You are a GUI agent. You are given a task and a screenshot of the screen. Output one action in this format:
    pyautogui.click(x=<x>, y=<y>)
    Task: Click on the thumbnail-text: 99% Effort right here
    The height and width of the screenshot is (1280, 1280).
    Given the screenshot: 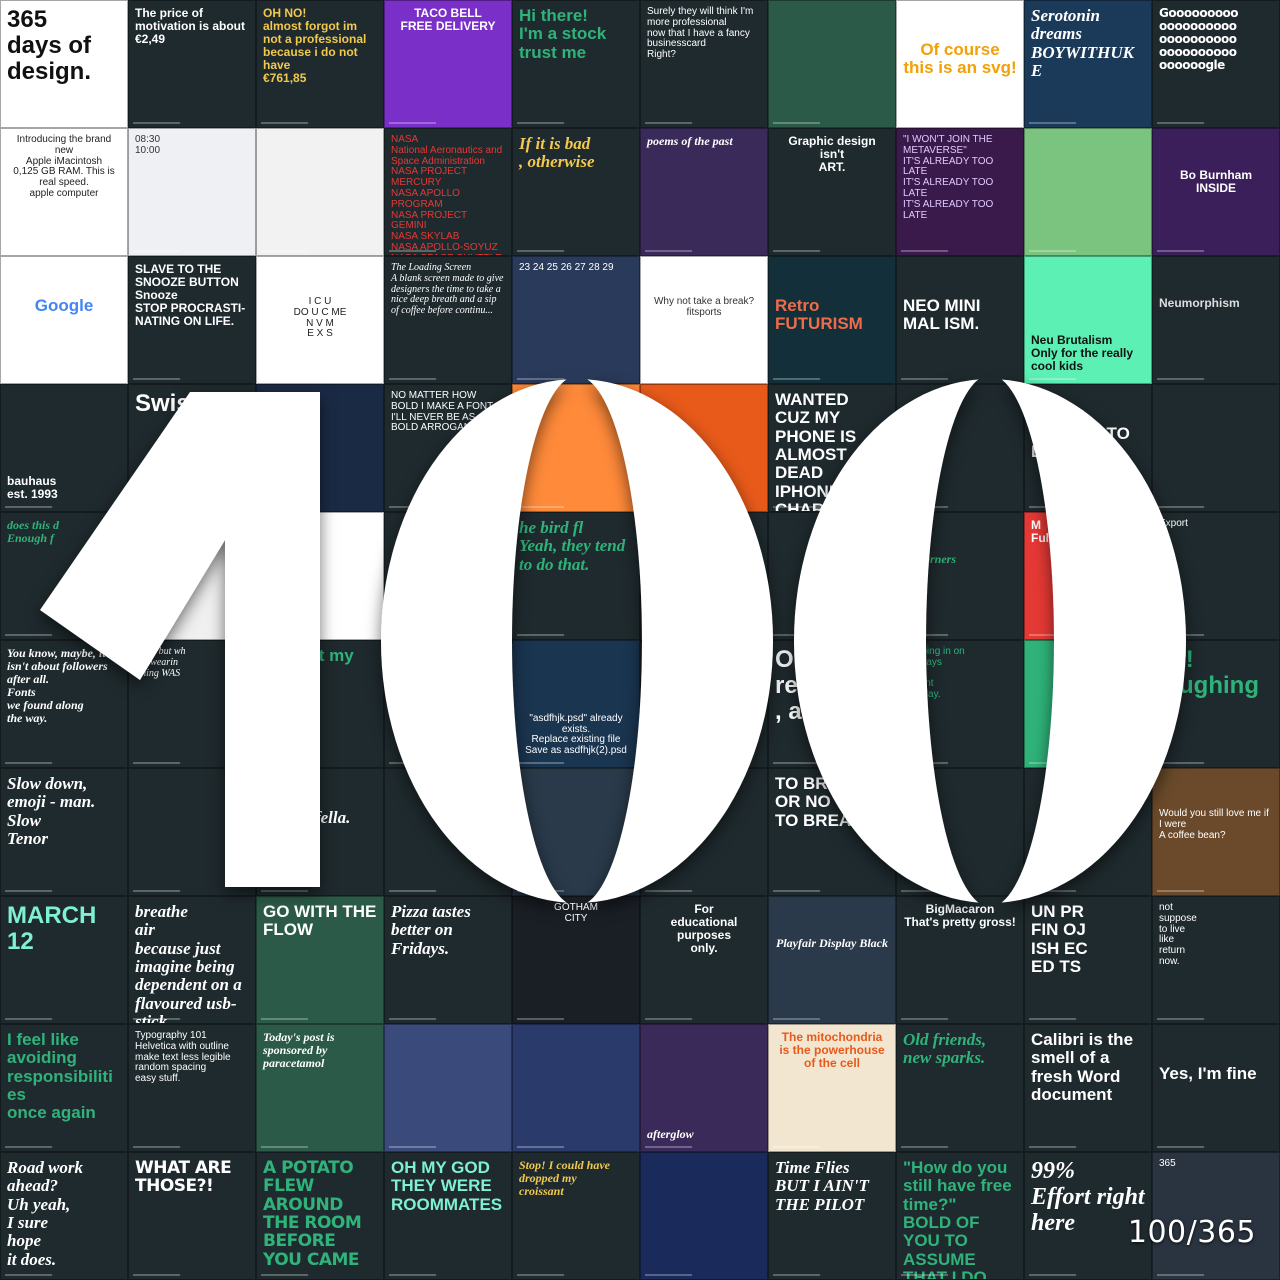 What is the action you would take?
    pyautogui.click(x=1088, y=1197)
    